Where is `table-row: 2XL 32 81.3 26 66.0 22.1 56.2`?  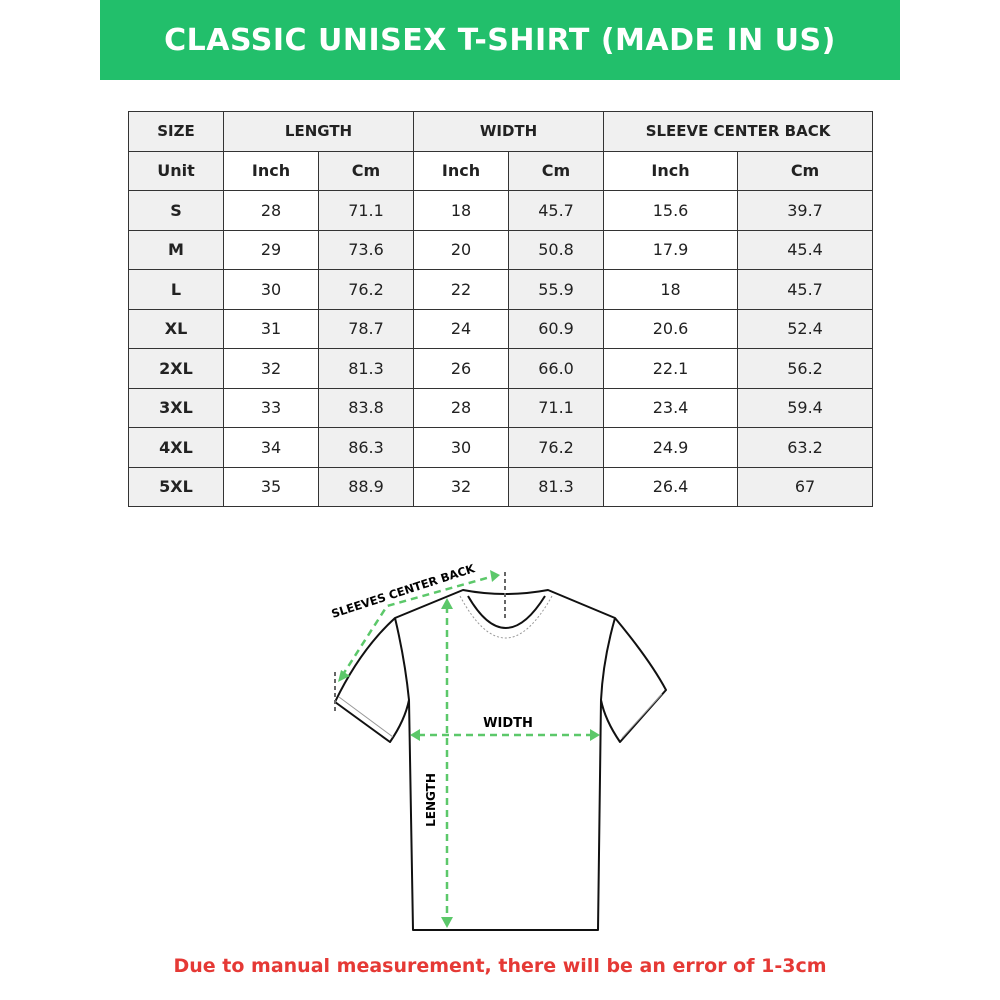
table-row: 2XL 32 81.3 26 66.0 22.1 56.2 is located at coordinates (501, 368).